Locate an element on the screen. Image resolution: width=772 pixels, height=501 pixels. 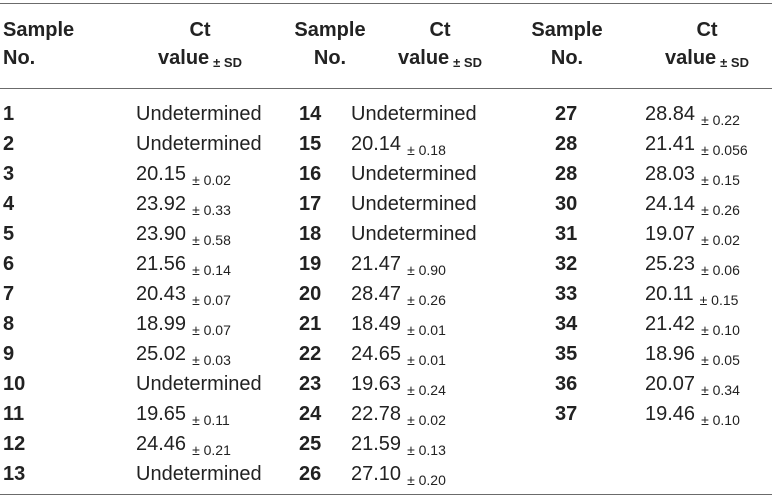
ct-value-cell: 18.99 ± 0.07 is located at coordinates (183, 324).